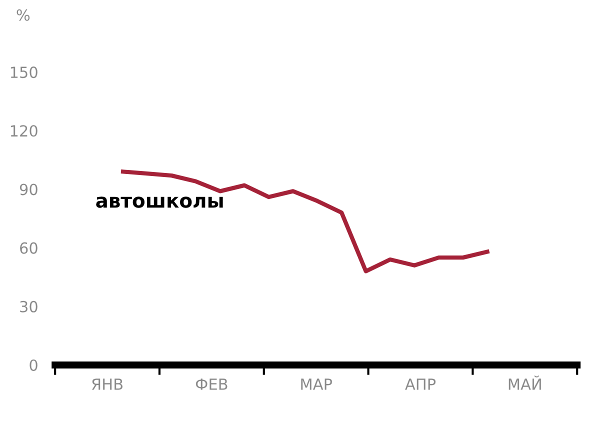 Image resolution: width=612 pixels, height=434 pixels. Describe the element at coordinates (29, 306) in the screenshot. I see `y-tick-label: 30` at that location.